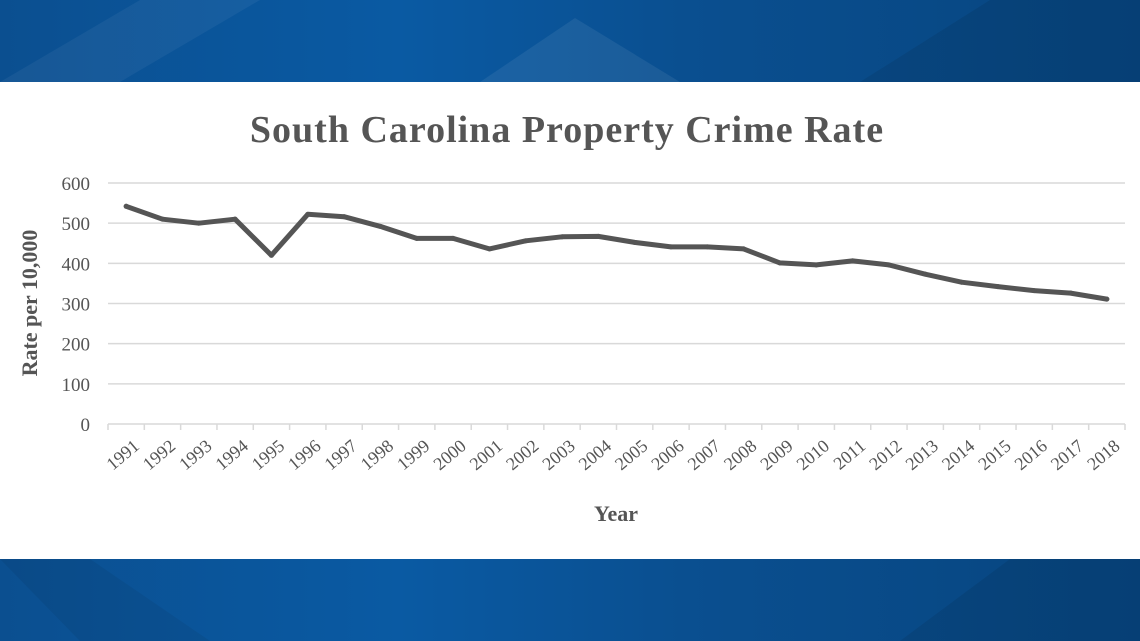 This screenshot has width=1140, height=641. Describe the element at coordinates (558, 455) in the screenshot. I see `x-tick-label: 2003` at that location.